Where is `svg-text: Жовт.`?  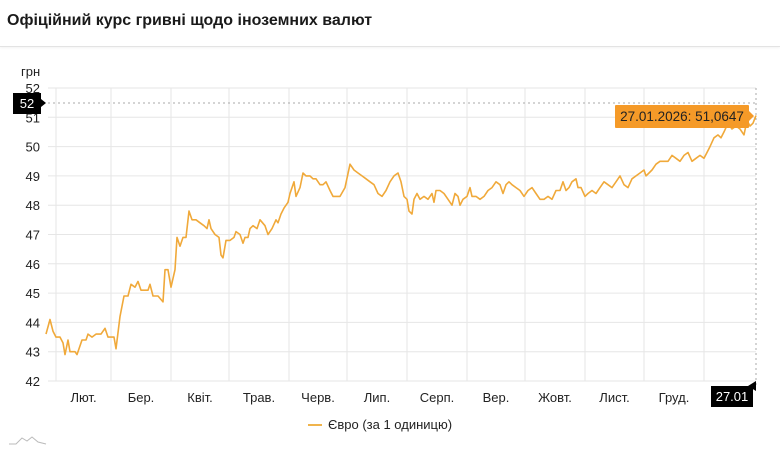 svg-text: Жовт. is located at coordinates (555, 397).